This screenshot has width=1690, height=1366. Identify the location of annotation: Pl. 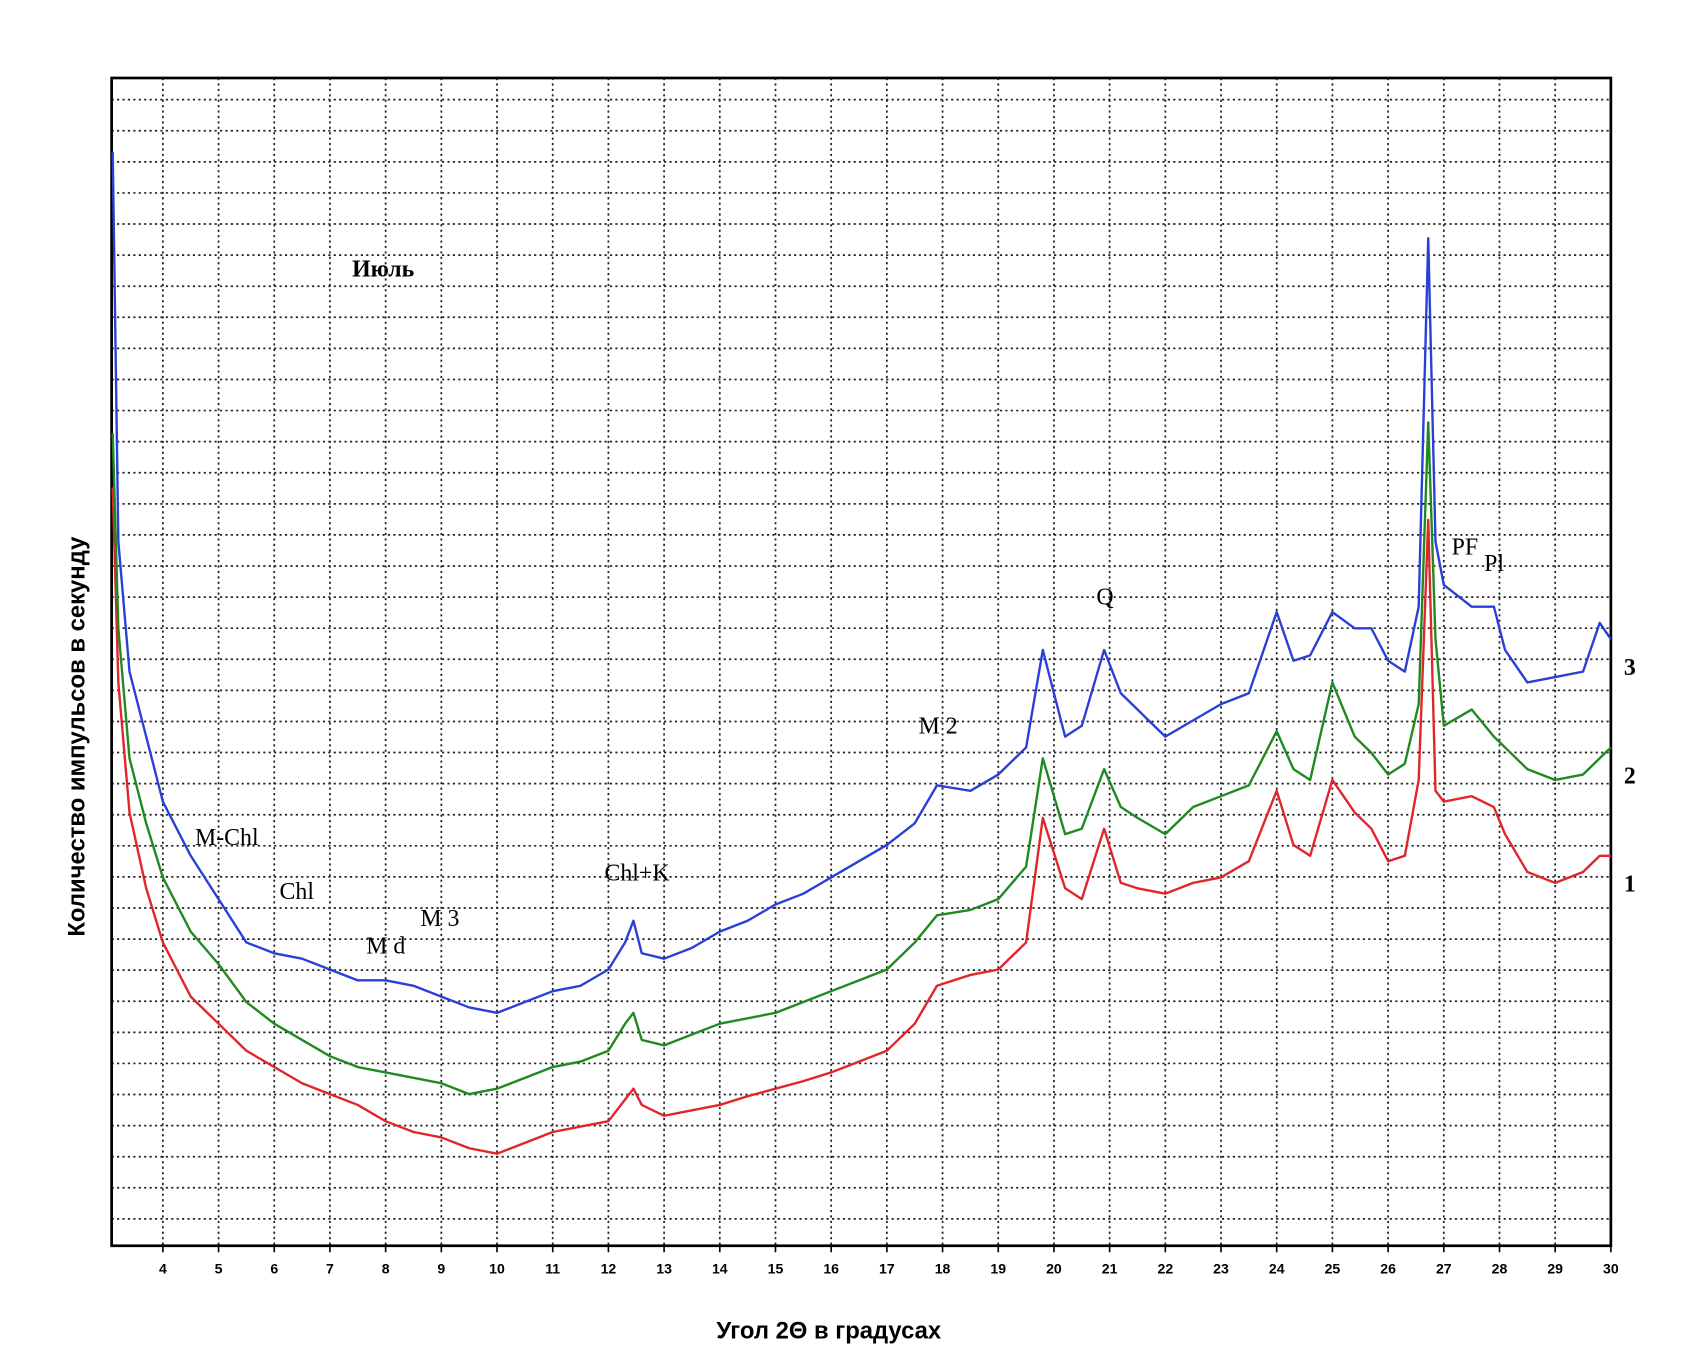
(1494, 564).